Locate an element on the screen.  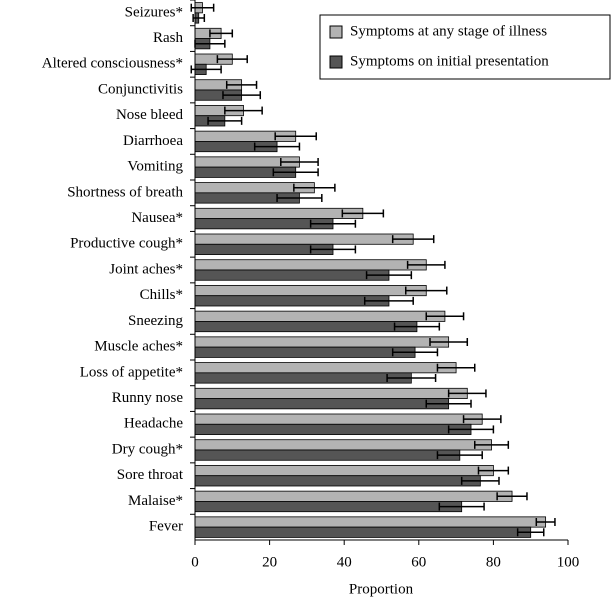
x-tick-label: 60 is located at coordinates (418, 562).